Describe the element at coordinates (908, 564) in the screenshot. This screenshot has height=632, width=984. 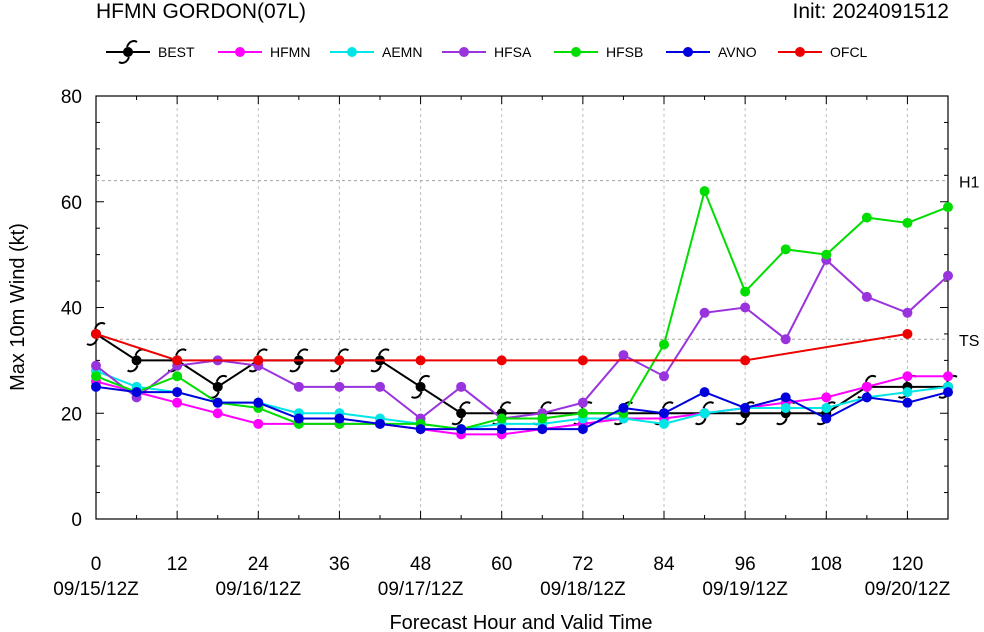
I see `x-tick-label: 120` at that location.